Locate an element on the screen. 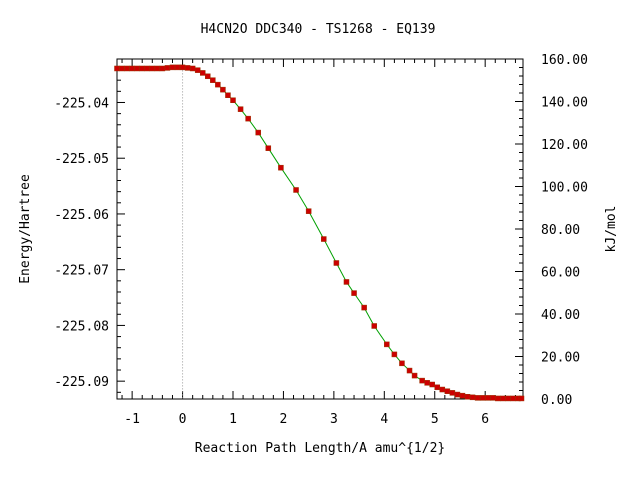 Image resolution: width=640 pixels, height=485 pixels. y2-tick-label: 120.00 is located at coordinates (564, 145).